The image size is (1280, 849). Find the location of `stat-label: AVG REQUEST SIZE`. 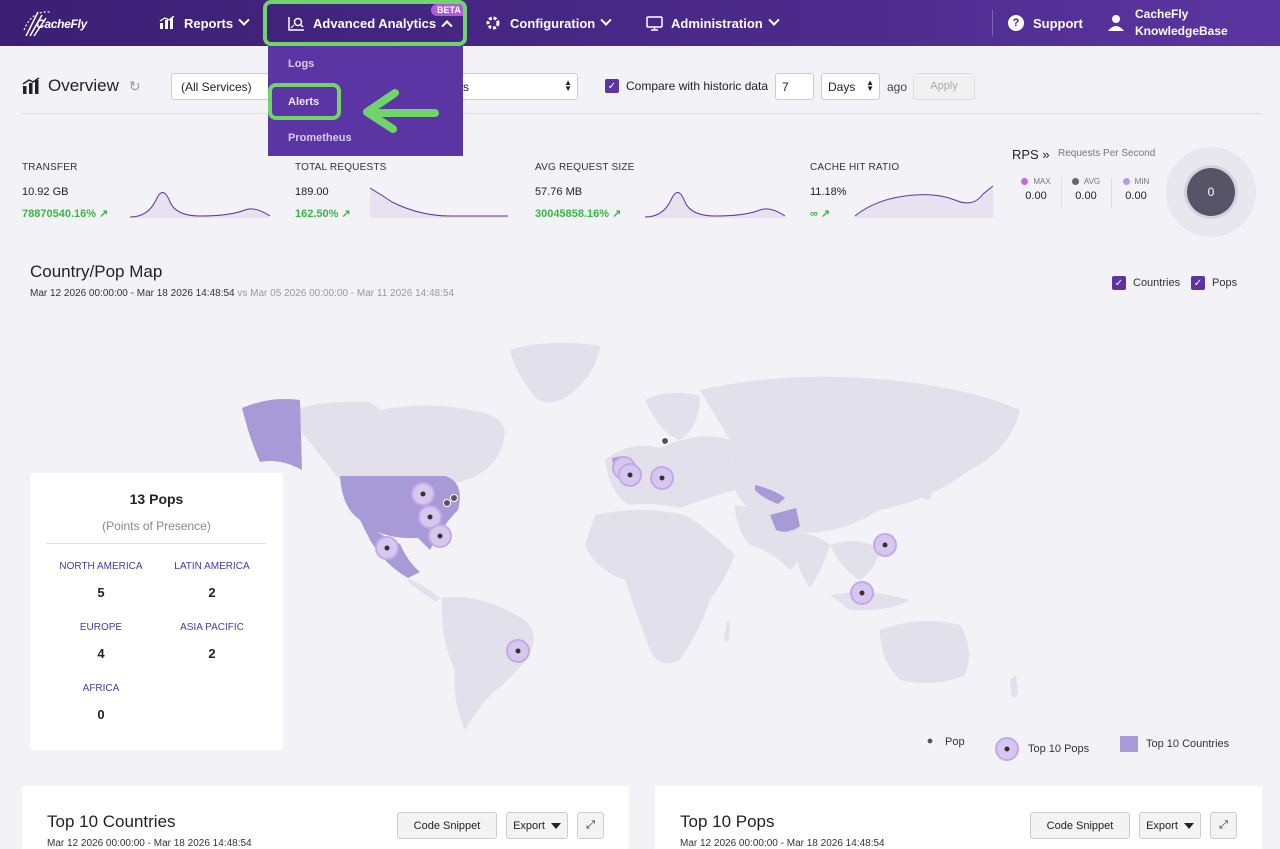

stat-label: AVG REQUEST SIZE is located at coordinates (585, 167).